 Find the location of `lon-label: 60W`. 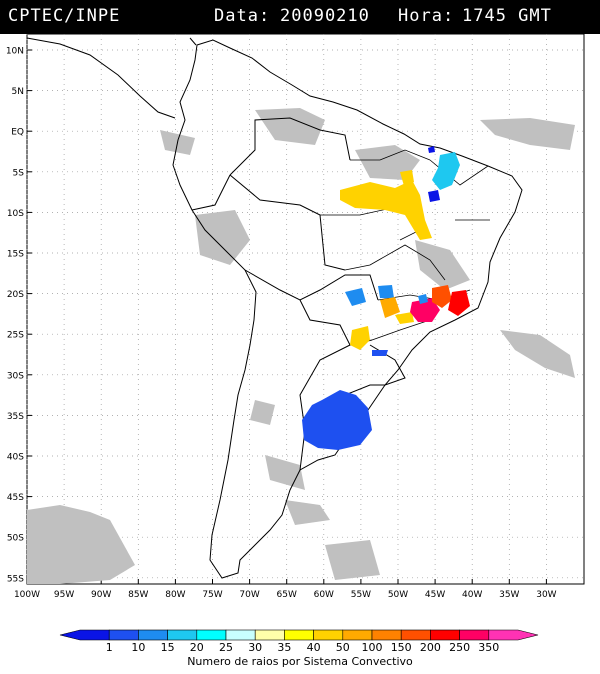

lon-label: 60W is located at coordinates (324, 595).